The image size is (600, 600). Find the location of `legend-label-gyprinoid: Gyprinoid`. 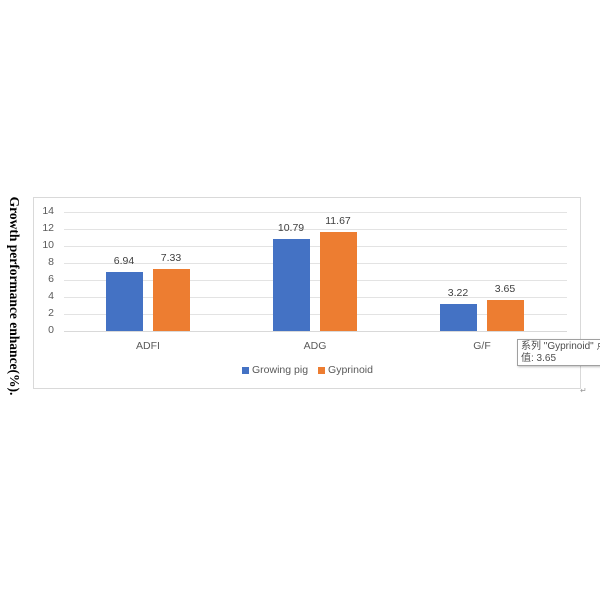

legend-label-gyprinoid: Gyprinoid is located at coordinates (350, 370).